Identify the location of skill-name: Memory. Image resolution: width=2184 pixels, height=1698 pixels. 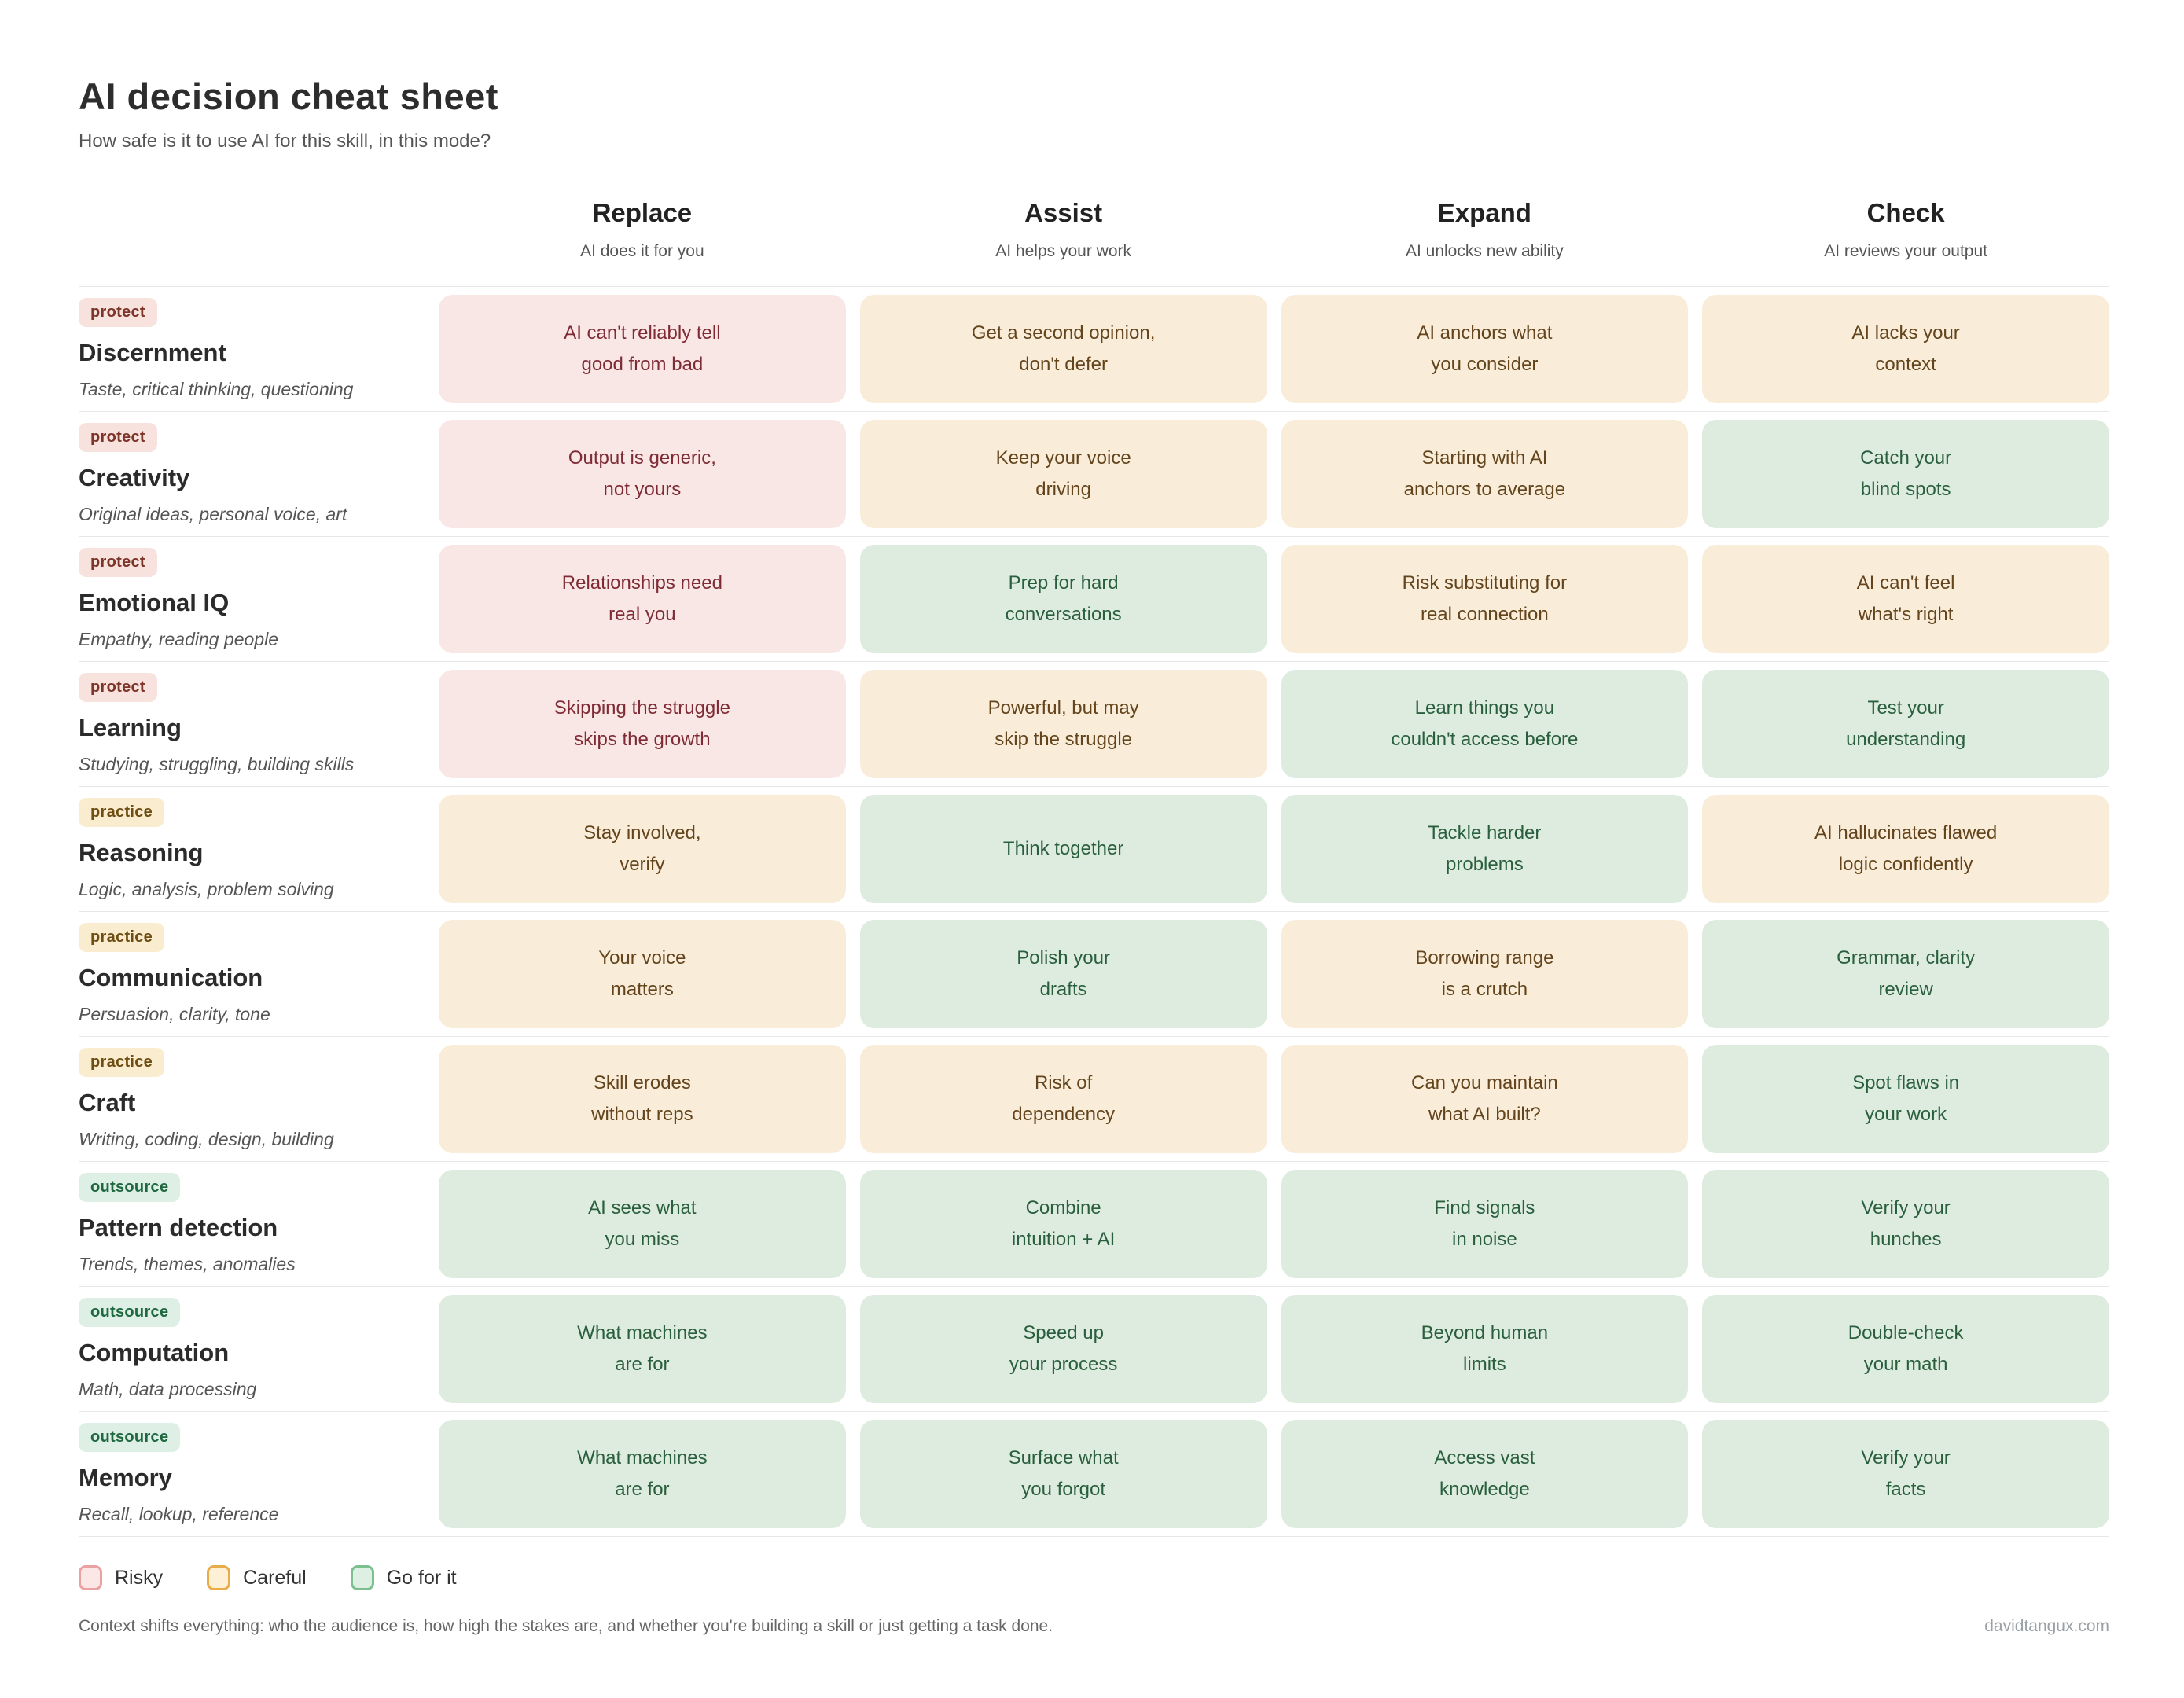
(125, 1477).